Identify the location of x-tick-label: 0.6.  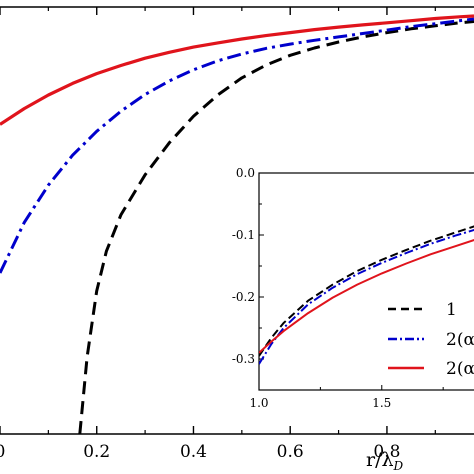
(290, 452).